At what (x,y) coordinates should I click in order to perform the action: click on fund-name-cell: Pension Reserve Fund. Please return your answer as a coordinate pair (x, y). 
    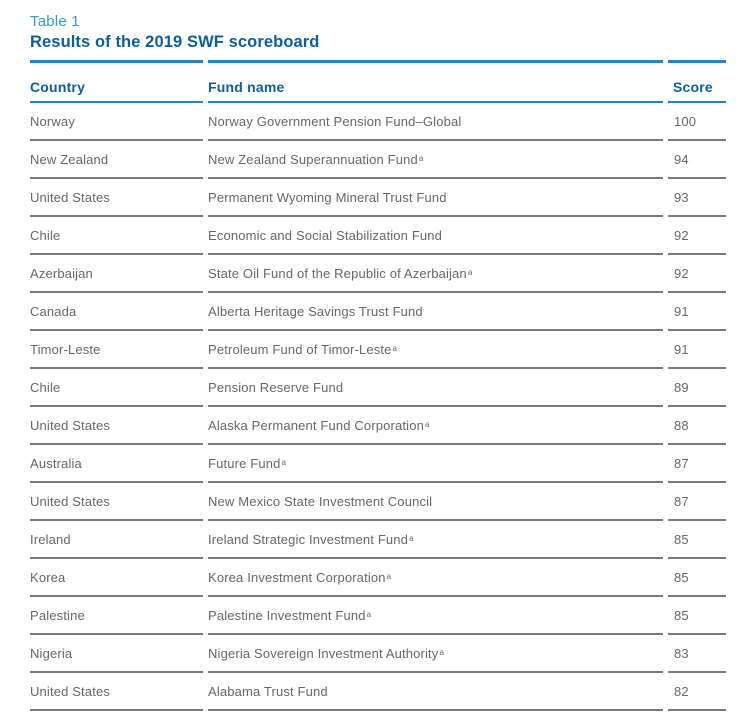
    Looking at the image, I should click on (435, 388).